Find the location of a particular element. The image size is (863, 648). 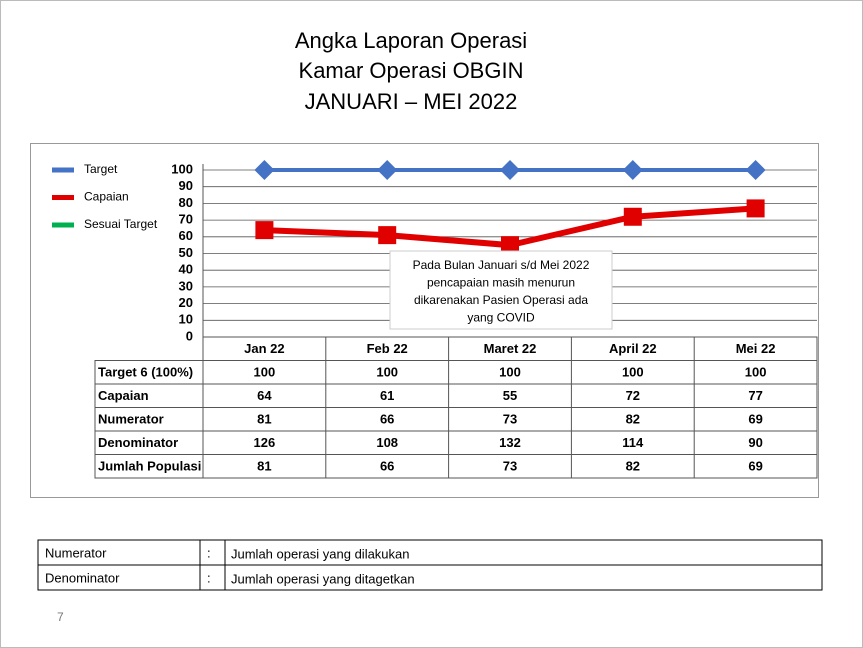

table-cell: 55 is located at coordinates (510, 395).